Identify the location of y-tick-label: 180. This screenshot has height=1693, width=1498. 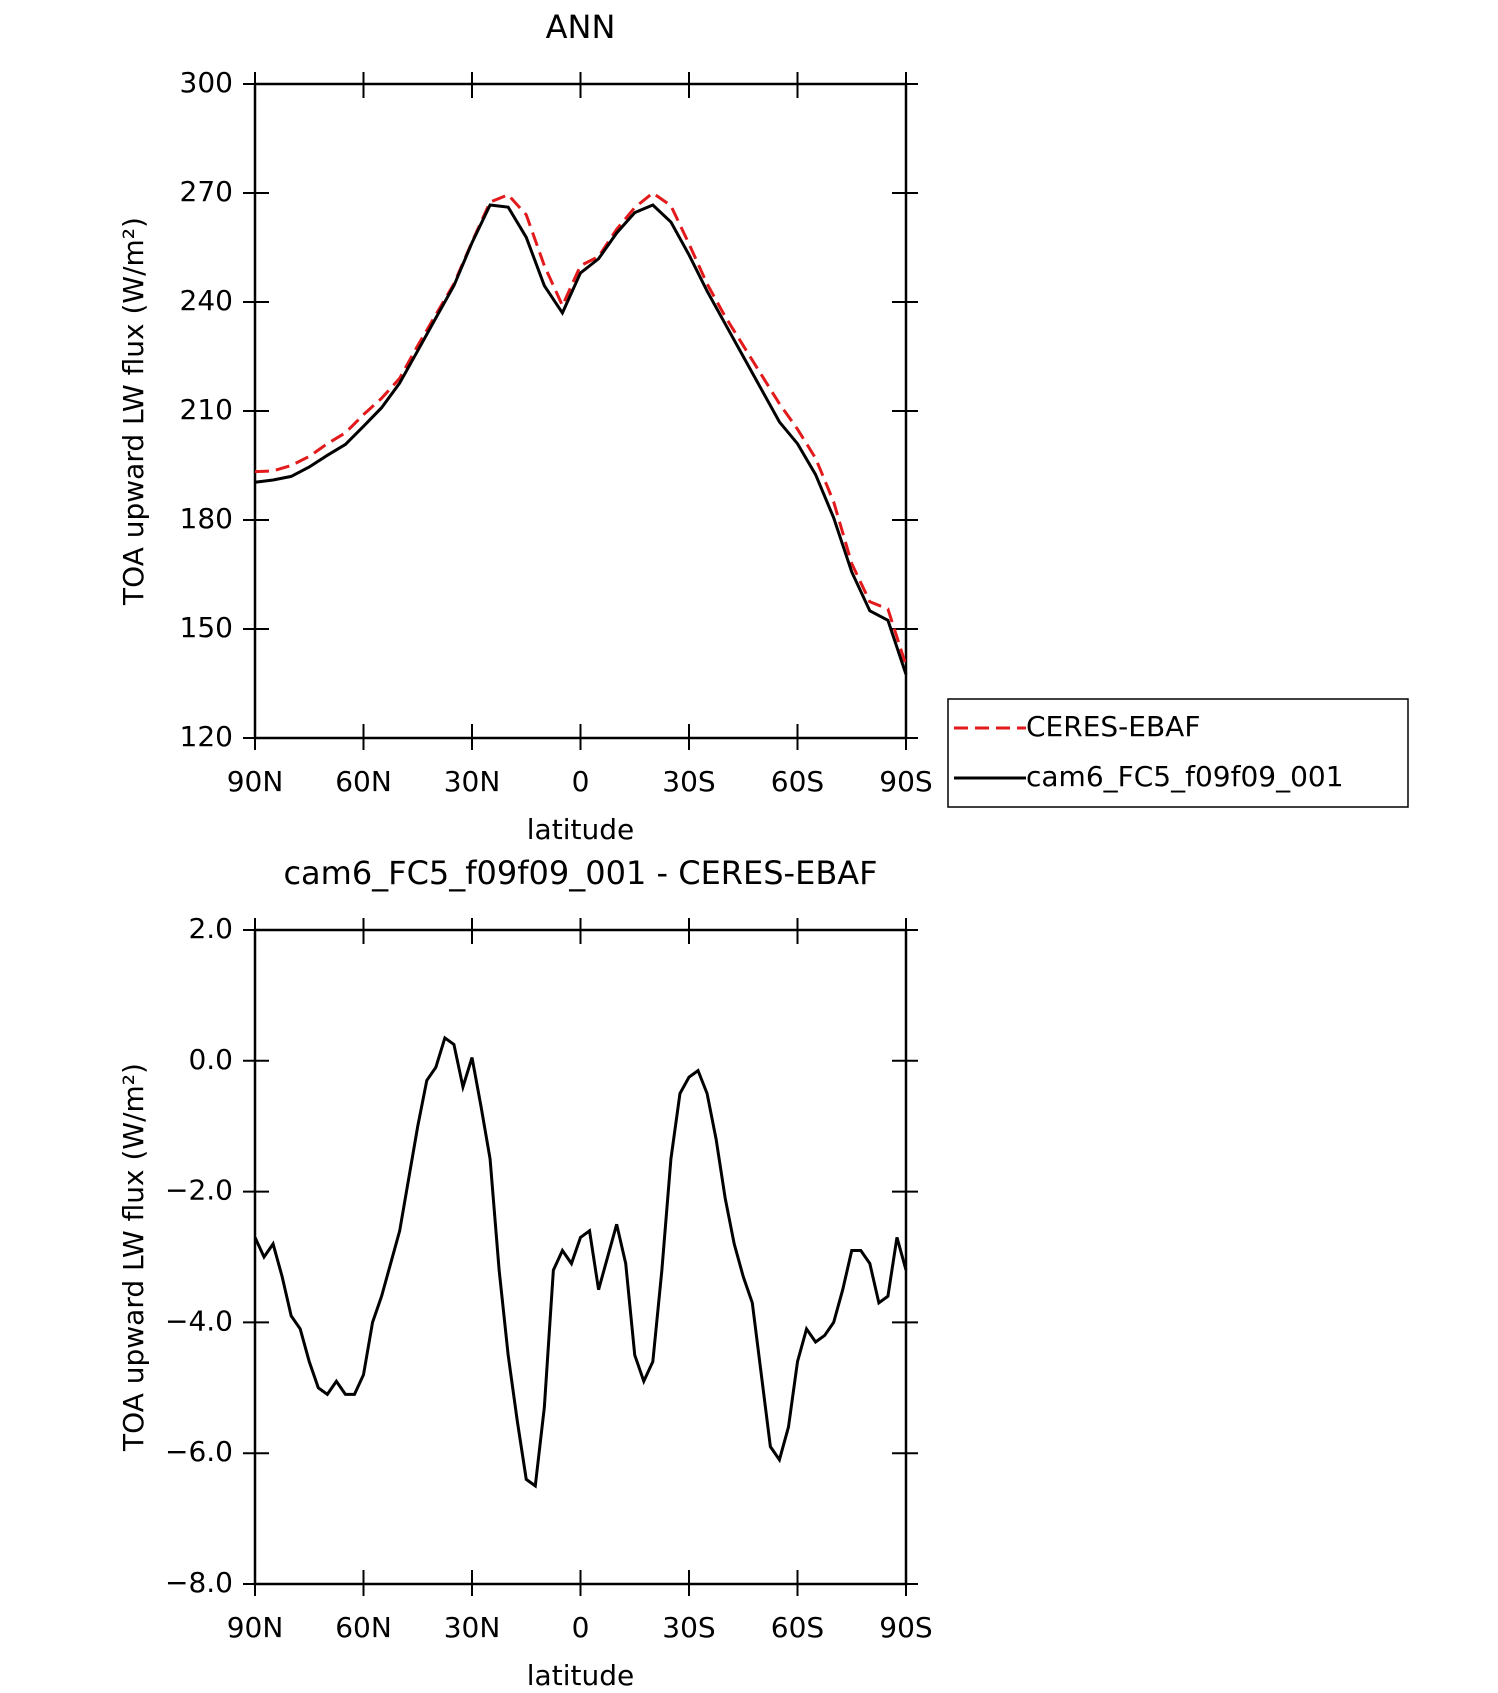
(206, 518).